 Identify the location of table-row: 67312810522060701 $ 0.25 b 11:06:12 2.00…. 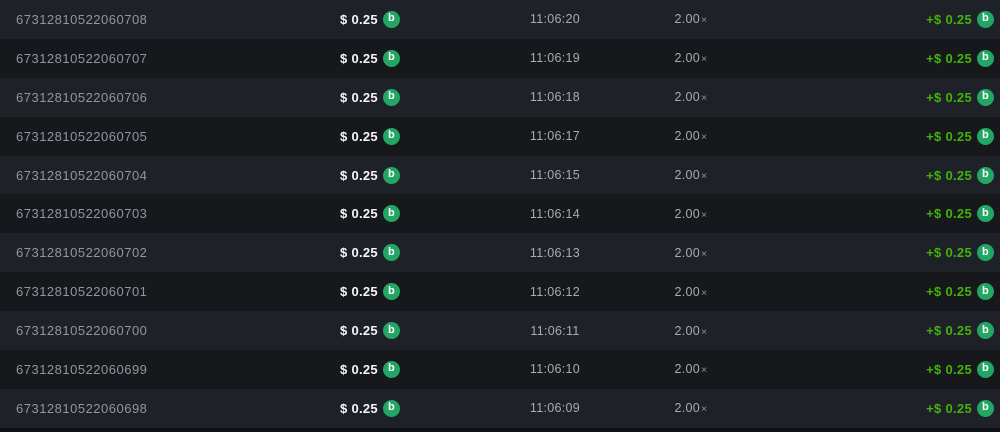
(500, 292).